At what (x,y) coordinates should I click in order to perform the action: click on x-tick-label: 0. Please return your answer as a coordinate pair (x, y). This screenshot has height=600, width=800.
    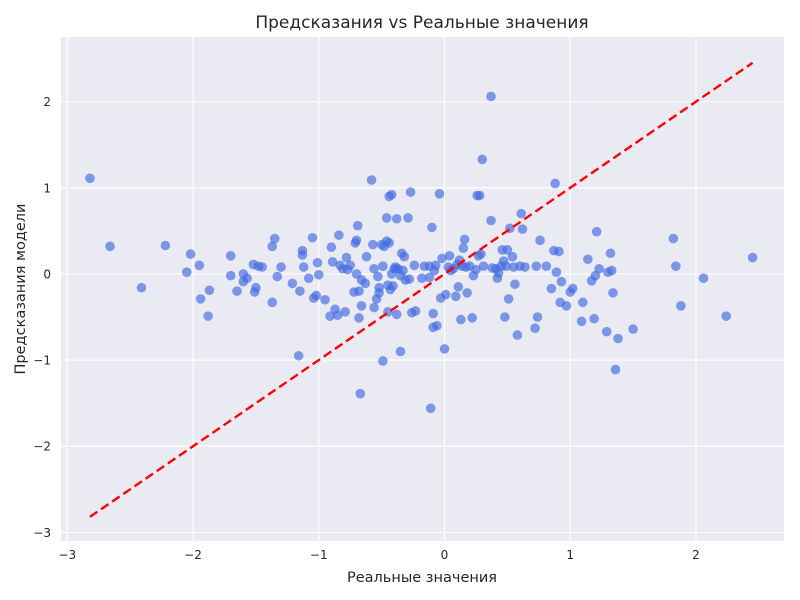
    Looking at the image, I should click on (445, 555).